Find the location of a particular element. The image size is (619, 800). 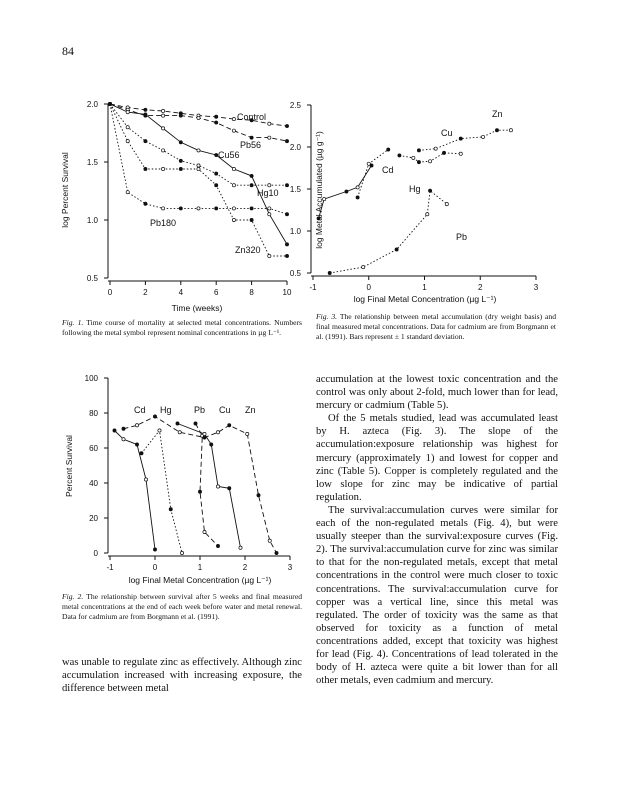

y-tick-label: 60 is located at coordinates (93, 448).